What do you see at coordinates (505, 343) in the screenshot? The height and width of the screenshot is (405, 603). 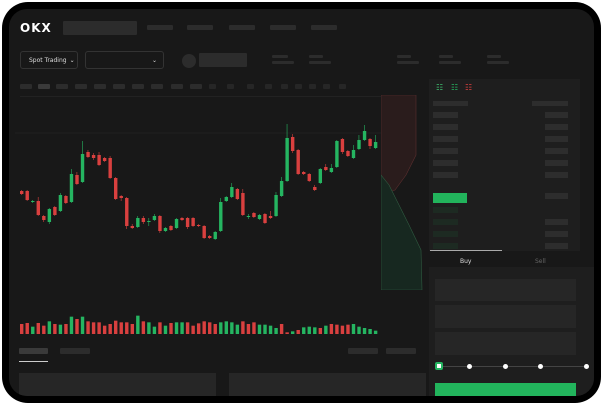 I see `total-input` at bounding box center [505, 343].